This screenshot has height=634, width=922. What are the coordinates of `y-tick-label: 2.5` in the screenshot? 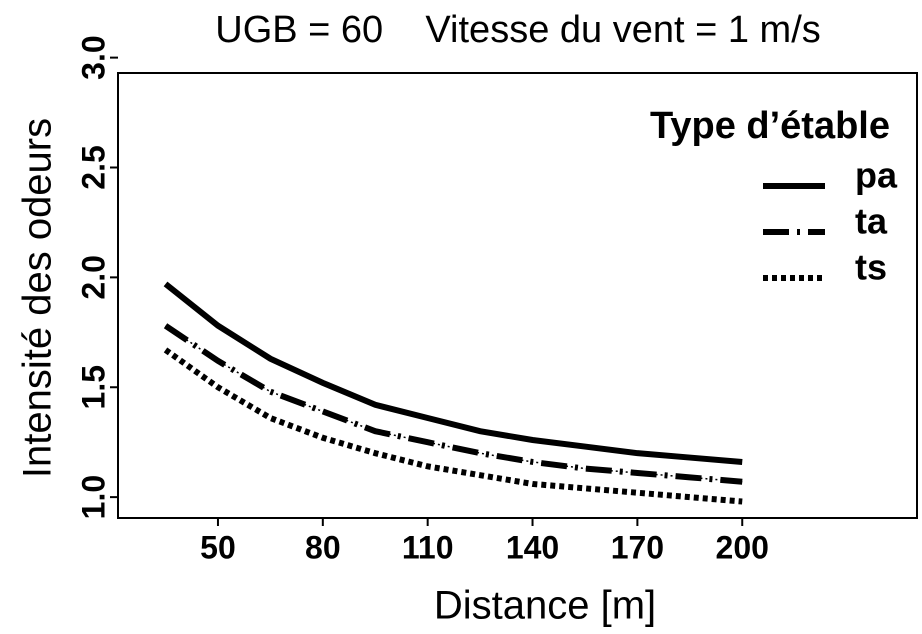 It's located at (93, 167).